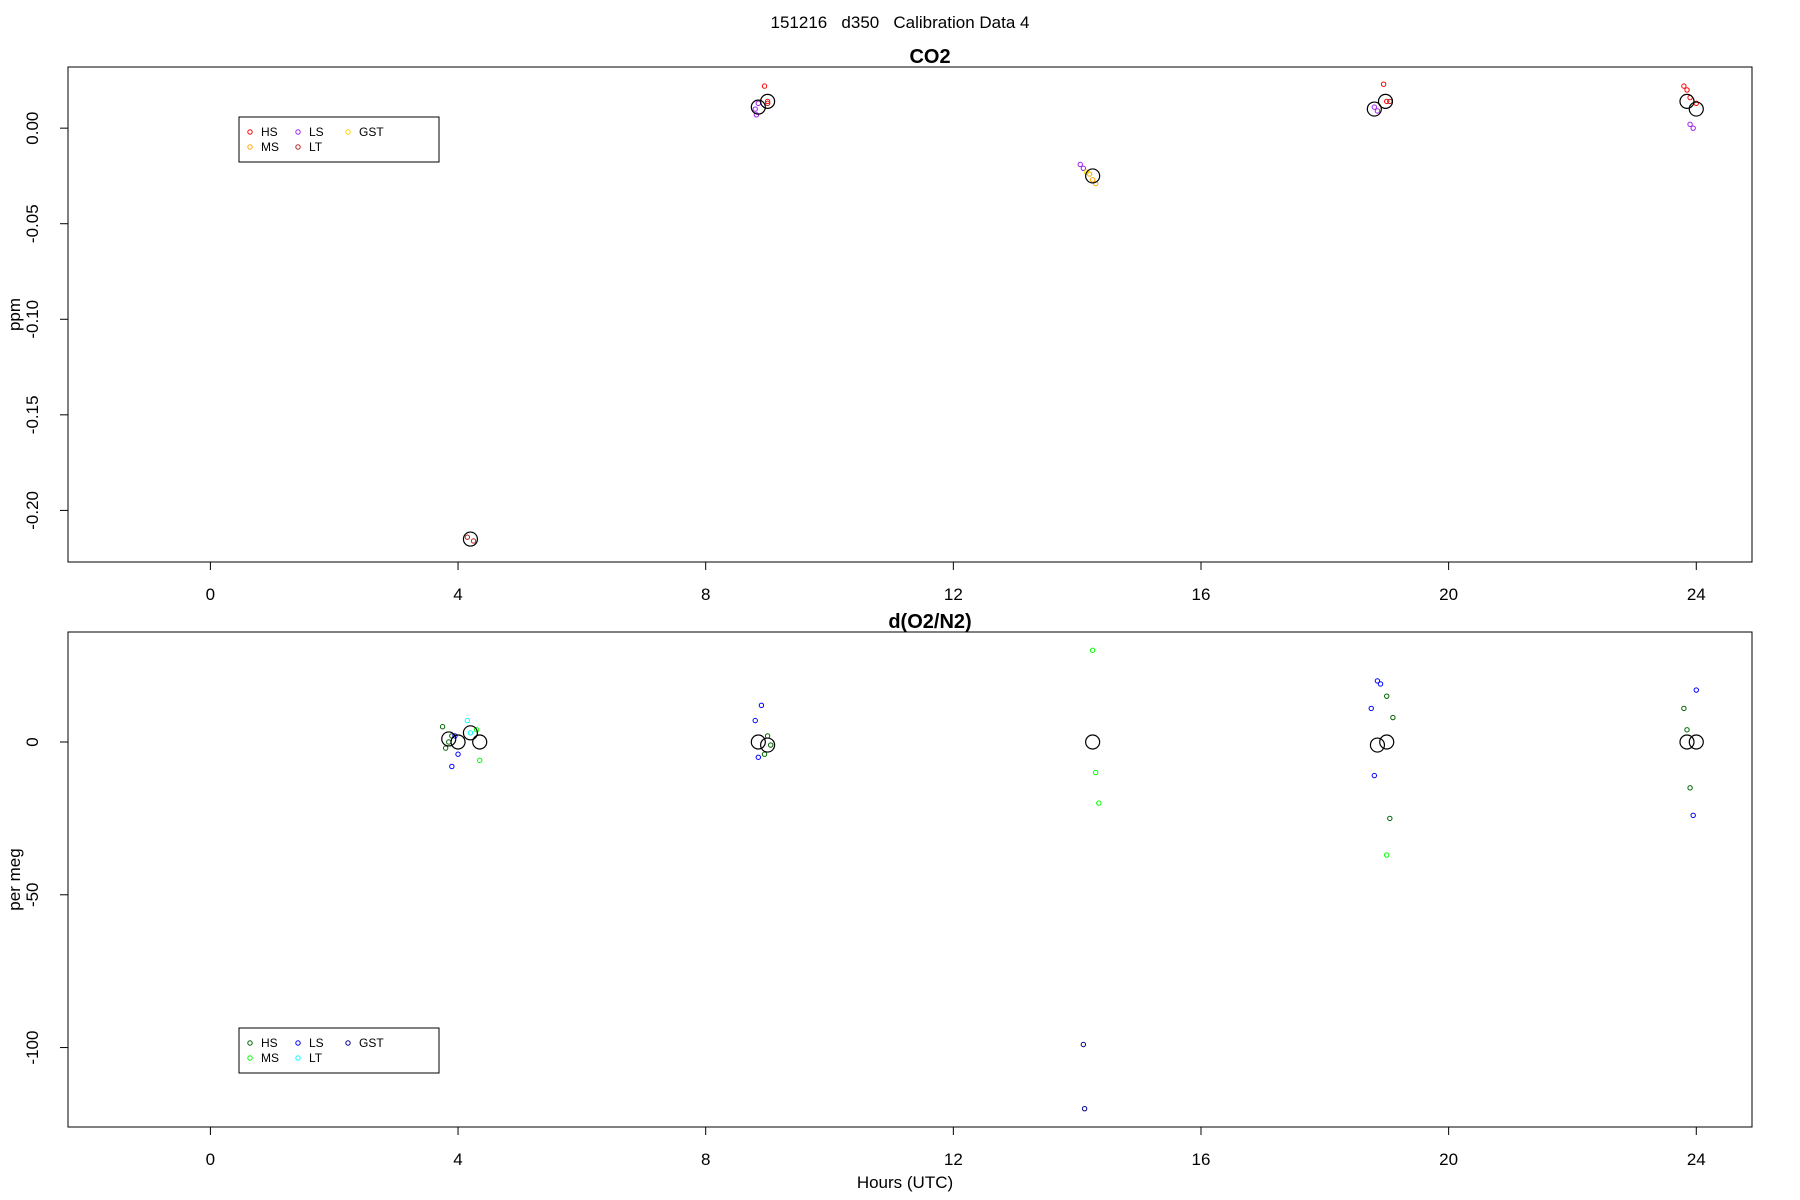 This screenshot has width=1800, height=1200. Describe the element at coordinates (32, 894) in the screenshot. I see `y-tick-label: -50` at that location.